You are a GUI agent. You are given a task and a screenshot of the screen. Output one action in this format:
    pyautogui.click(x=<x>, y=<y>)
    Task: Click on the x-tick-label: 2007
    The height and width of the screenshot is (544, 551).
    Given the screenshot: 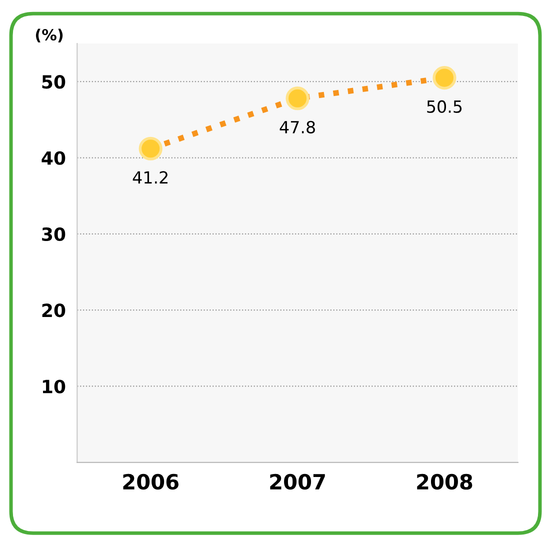 What is the action you would take?
    pyautogui.click(x=297, y=482)
    